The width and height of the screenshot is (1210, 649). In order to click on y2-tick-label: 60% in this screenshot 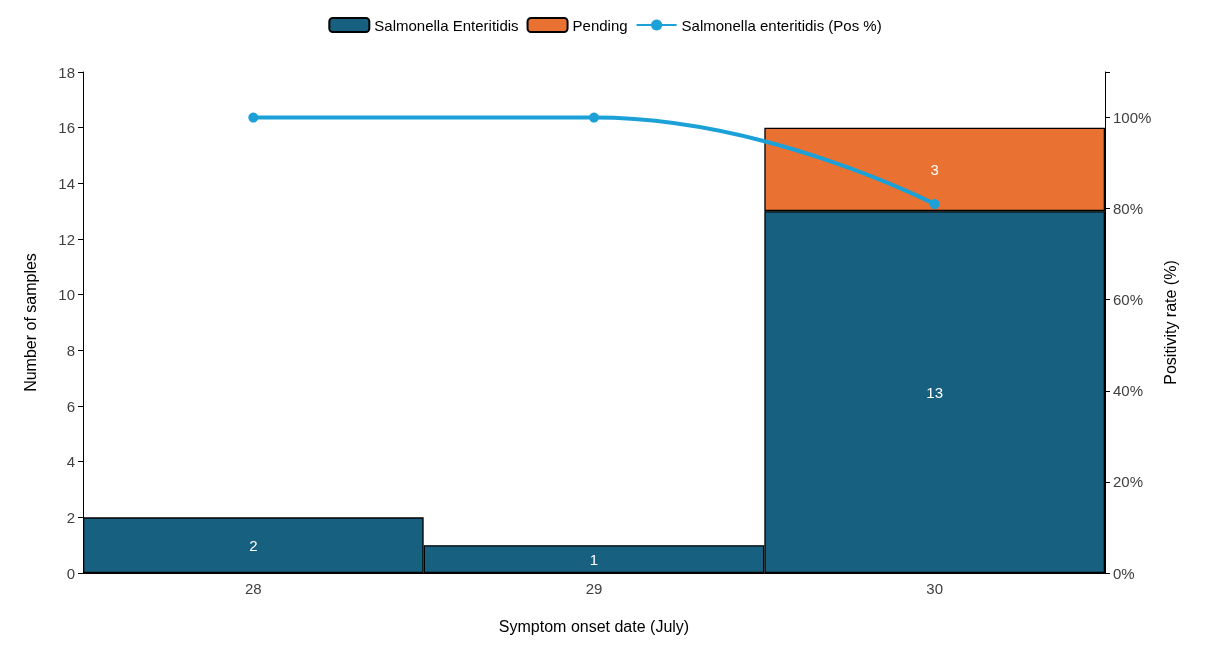, I will do `click(1128, 300)`.